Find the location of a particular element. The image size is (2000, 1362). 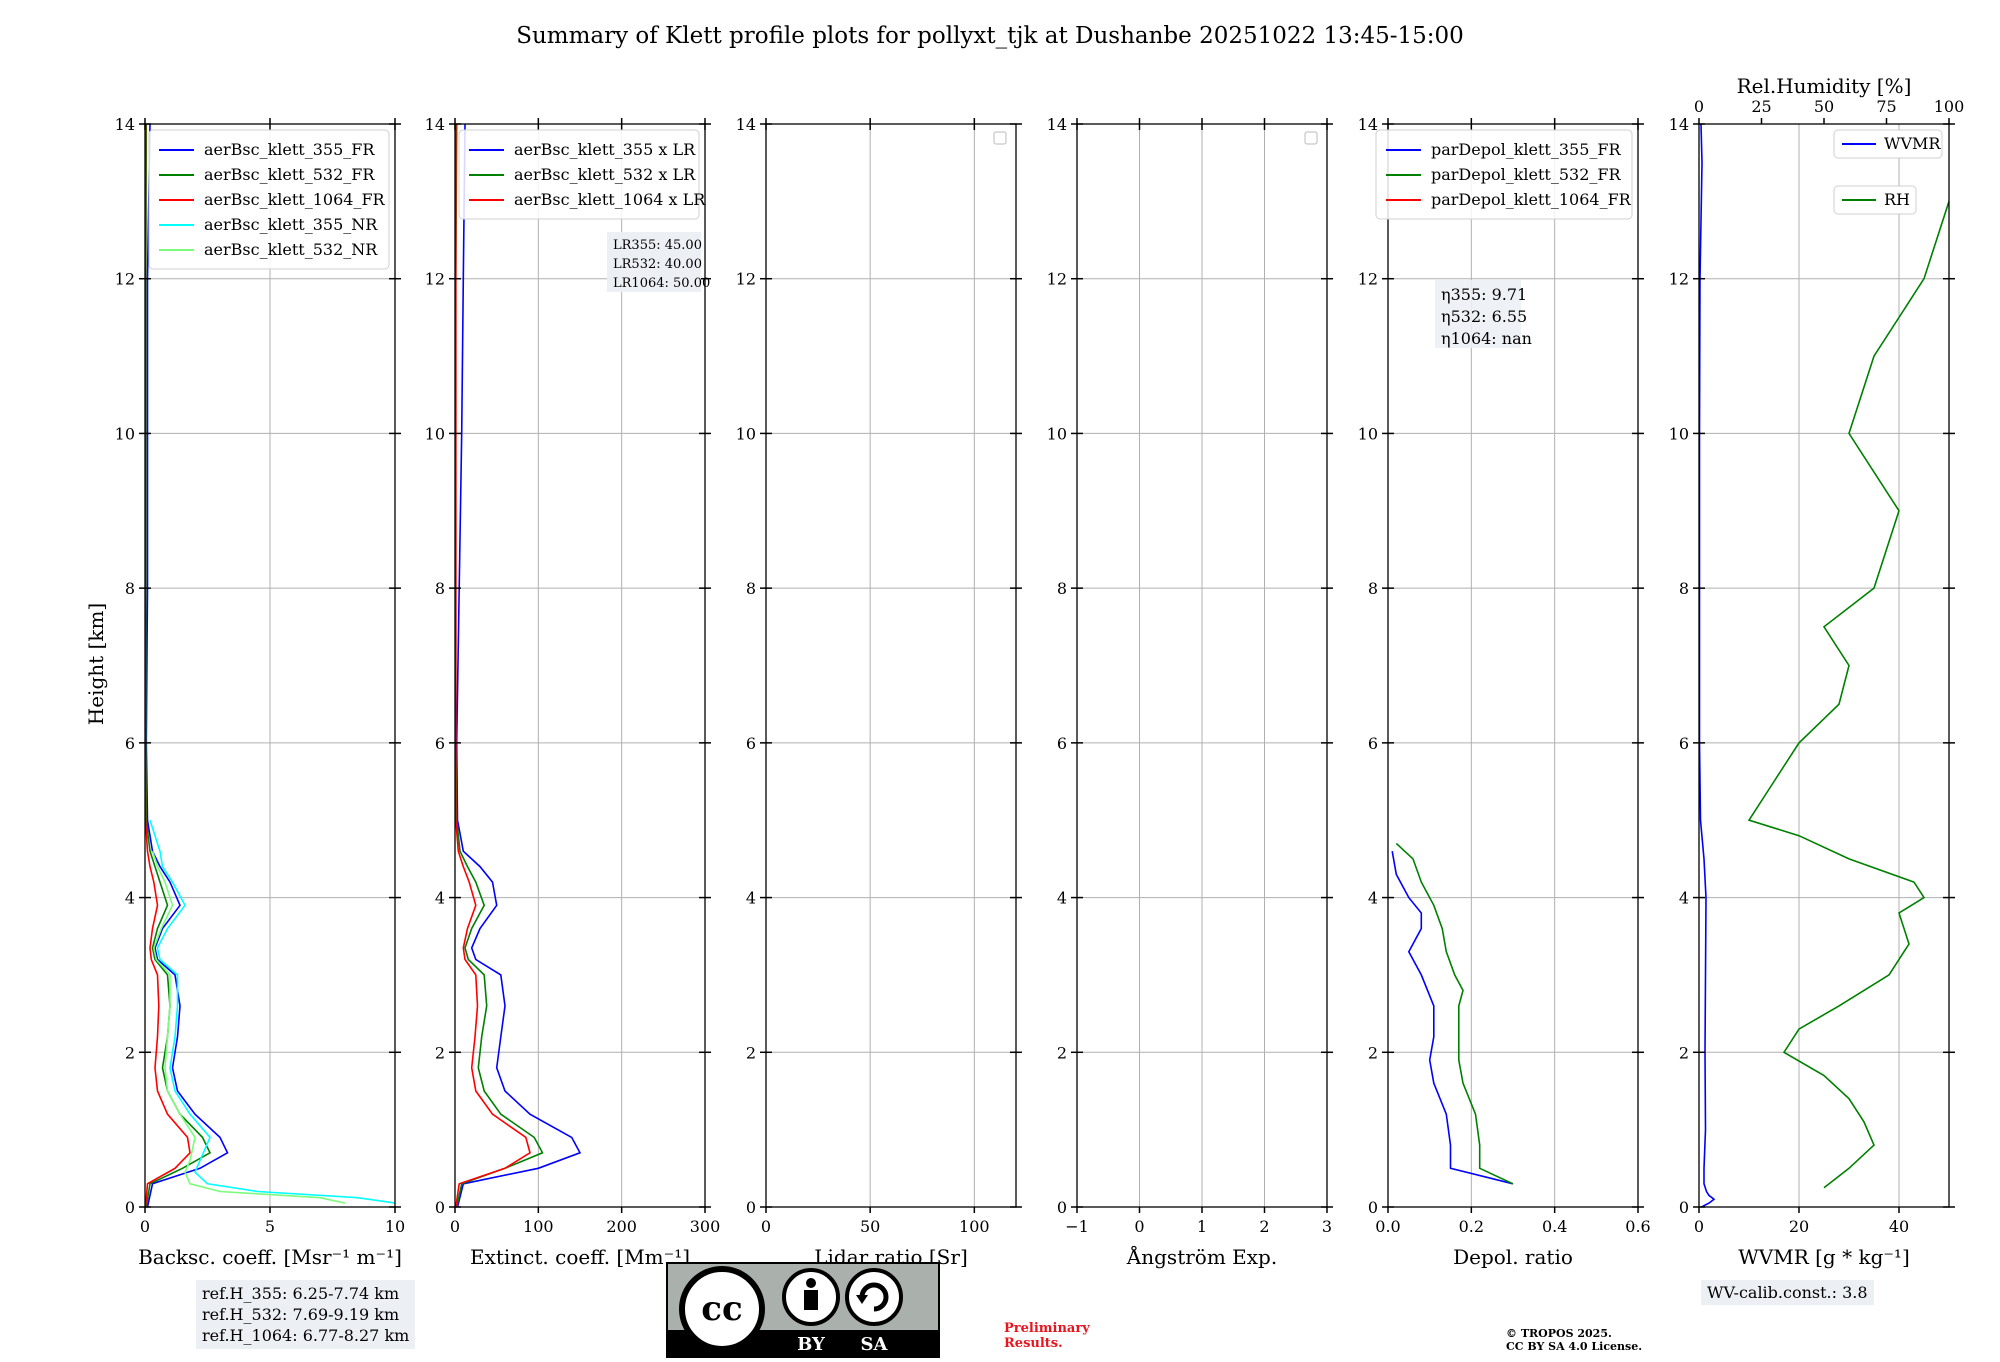

copyright-line-2: CC BY SA 4.0 License. is located at coordinates (1574, 1346).